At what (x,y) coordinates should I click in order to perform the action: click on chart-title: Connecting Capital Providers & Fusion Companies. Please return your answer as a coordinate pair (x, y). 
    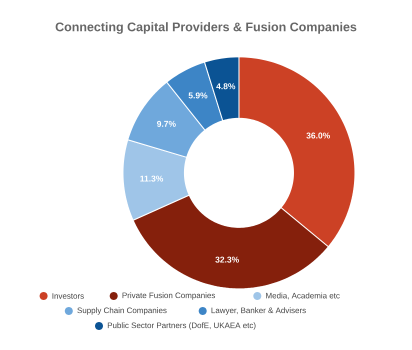
    Looking at the image, I should click on (206, 28).